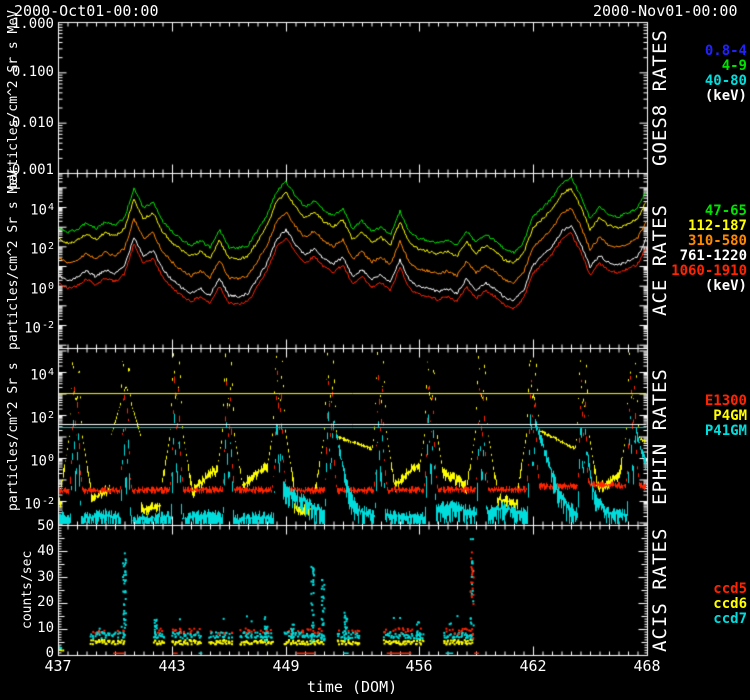 The width and height of the screenshot is (750, 700). What do you see at coordinates (286, 666) in the screenshot?
I see `x-tick-label: 449` at bounding box center [286, 666].